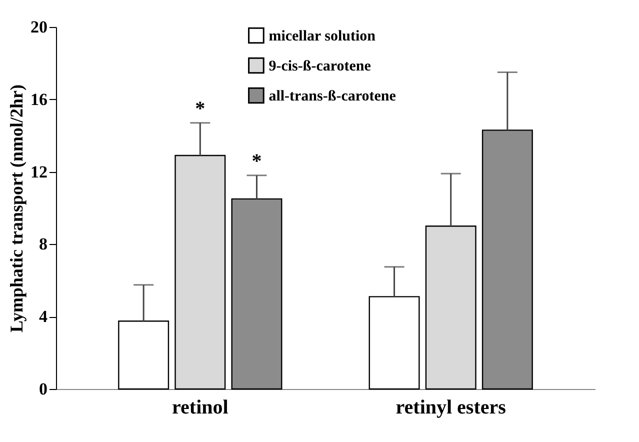 Image resolution: width=639 pixels, height=442 pixels. What do you see at coordinates (43, 389) in the screenshot?
I see `y-tick-label: 0` at bounding box center [43, 389].